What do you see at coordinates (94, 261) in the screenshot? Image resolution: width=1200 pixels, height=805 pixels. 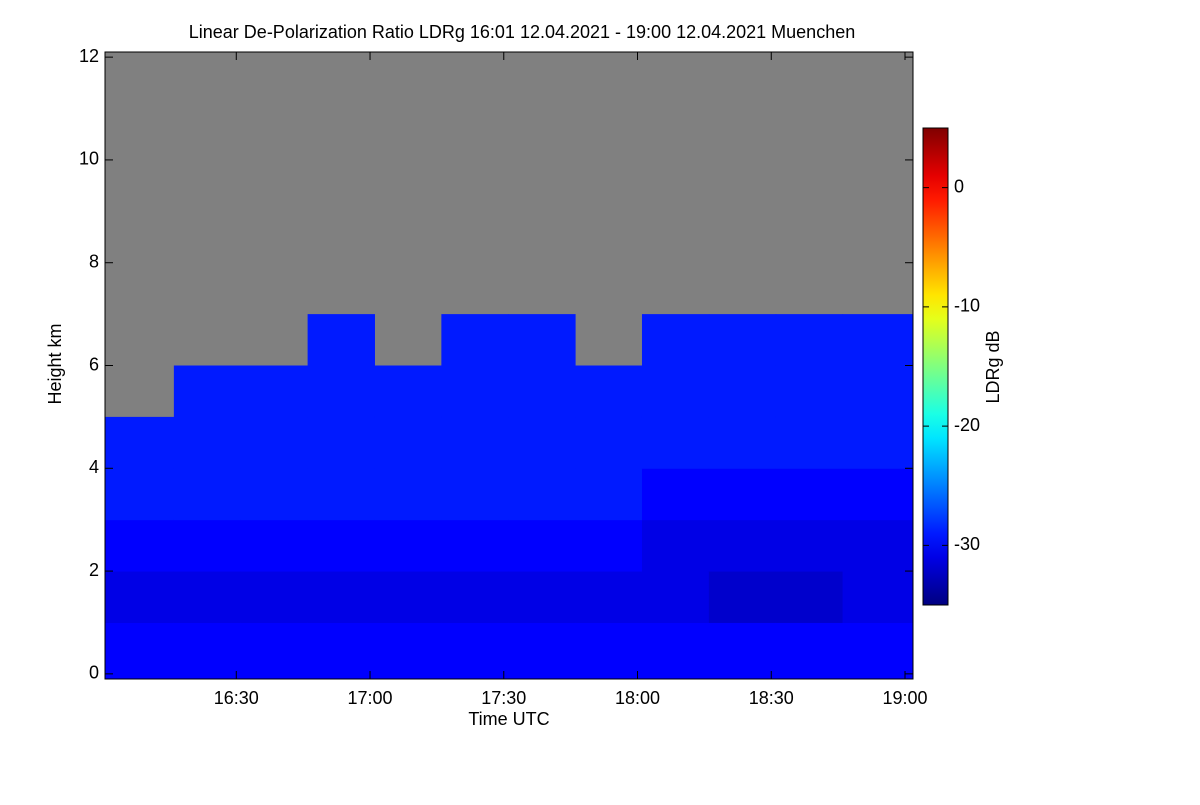 I see `y-tick-label: 8` at bounding box center [94, 261].